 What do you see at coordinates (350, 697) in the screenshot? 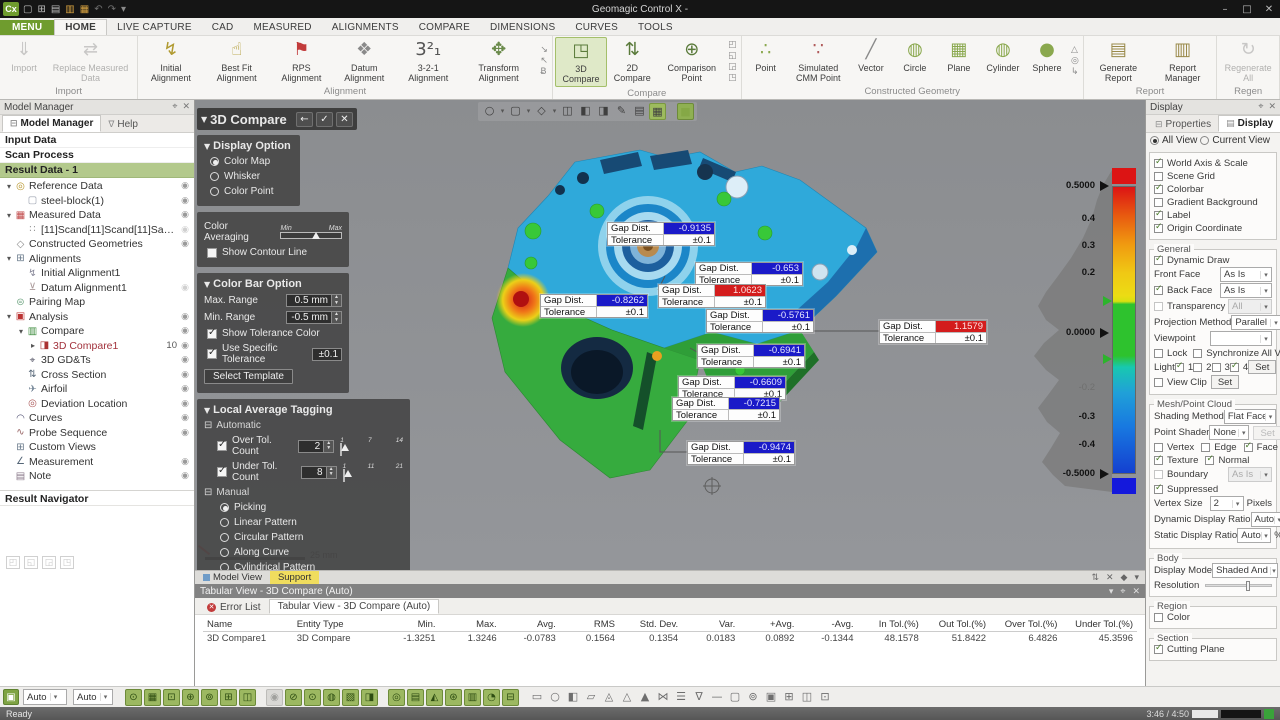
I see `select-edge-icon: ▧` at bounding box center [350, 697].